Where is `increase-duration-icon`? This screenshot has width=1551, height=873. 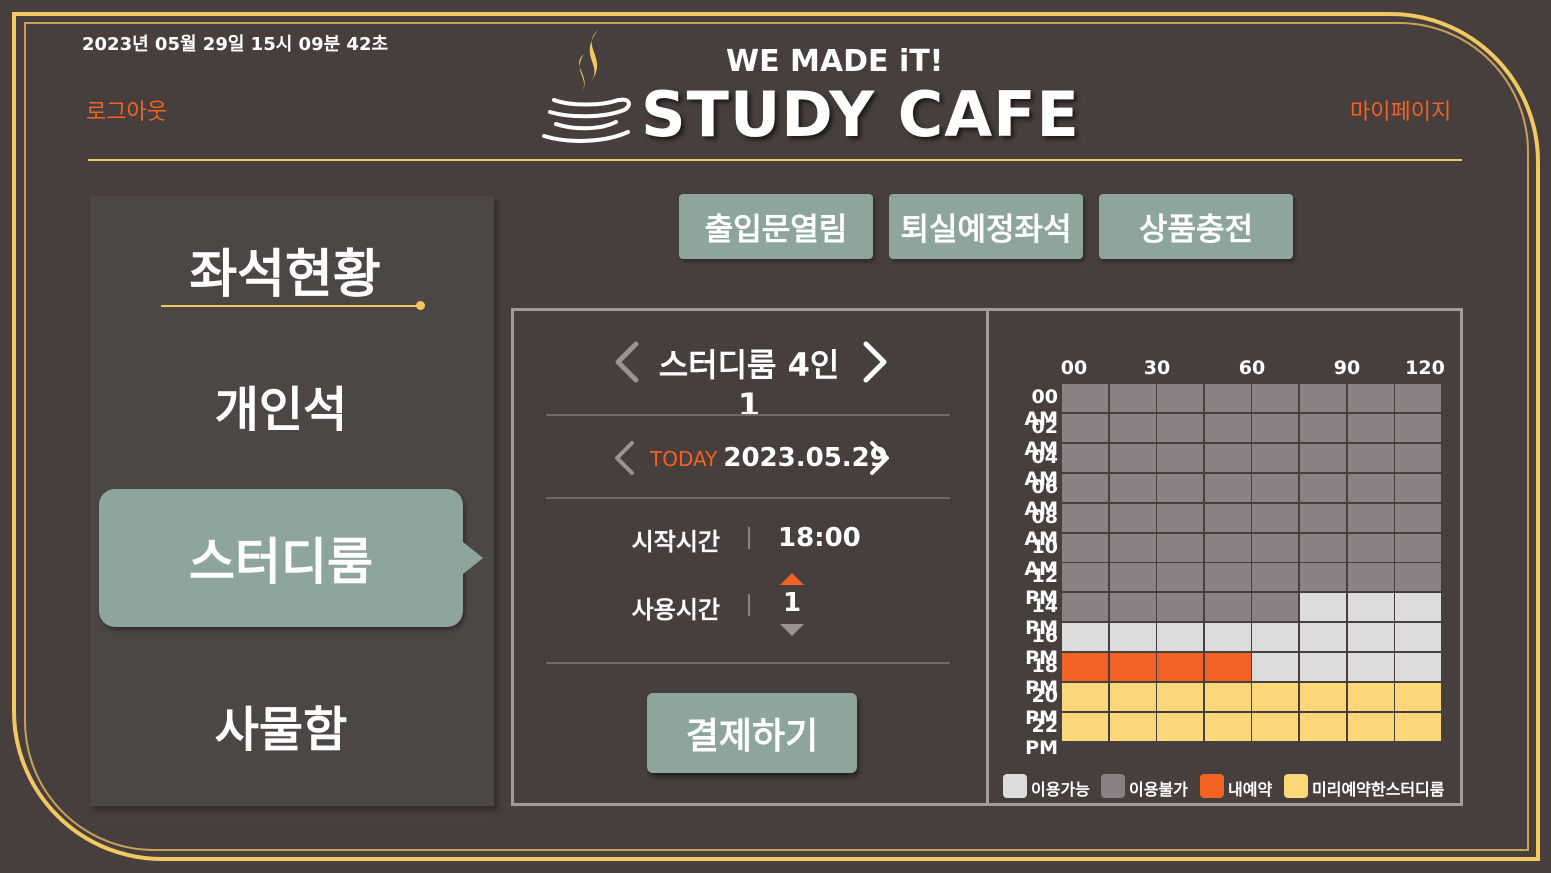
increase-duration-icon is located at coordinates (792, 579).